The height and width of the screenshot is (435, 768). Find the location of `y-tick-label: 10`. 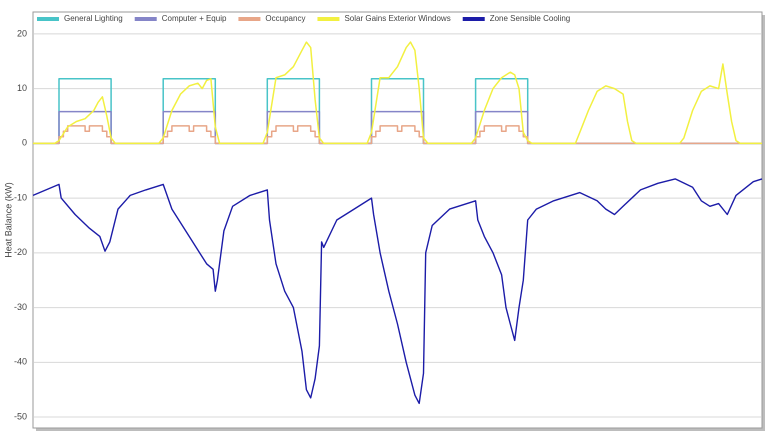

y-tick-label: 10 is located at coordinates (22, 88).